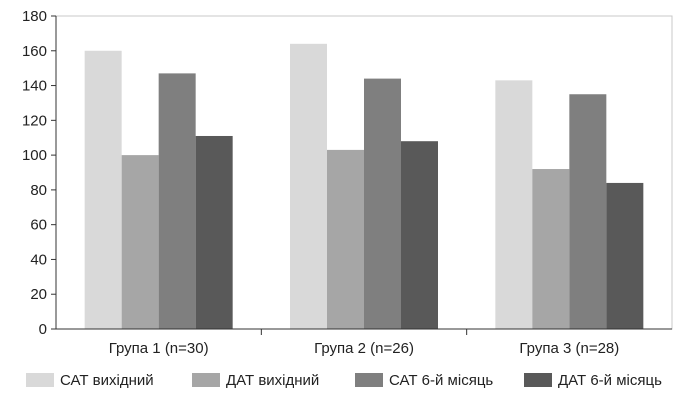 The width and height of the screenshot is (681, 395). Describe the element at coordinates (441, 380) in the screenshot. I see `legend-label: САТ 6-й місяць` at that location.